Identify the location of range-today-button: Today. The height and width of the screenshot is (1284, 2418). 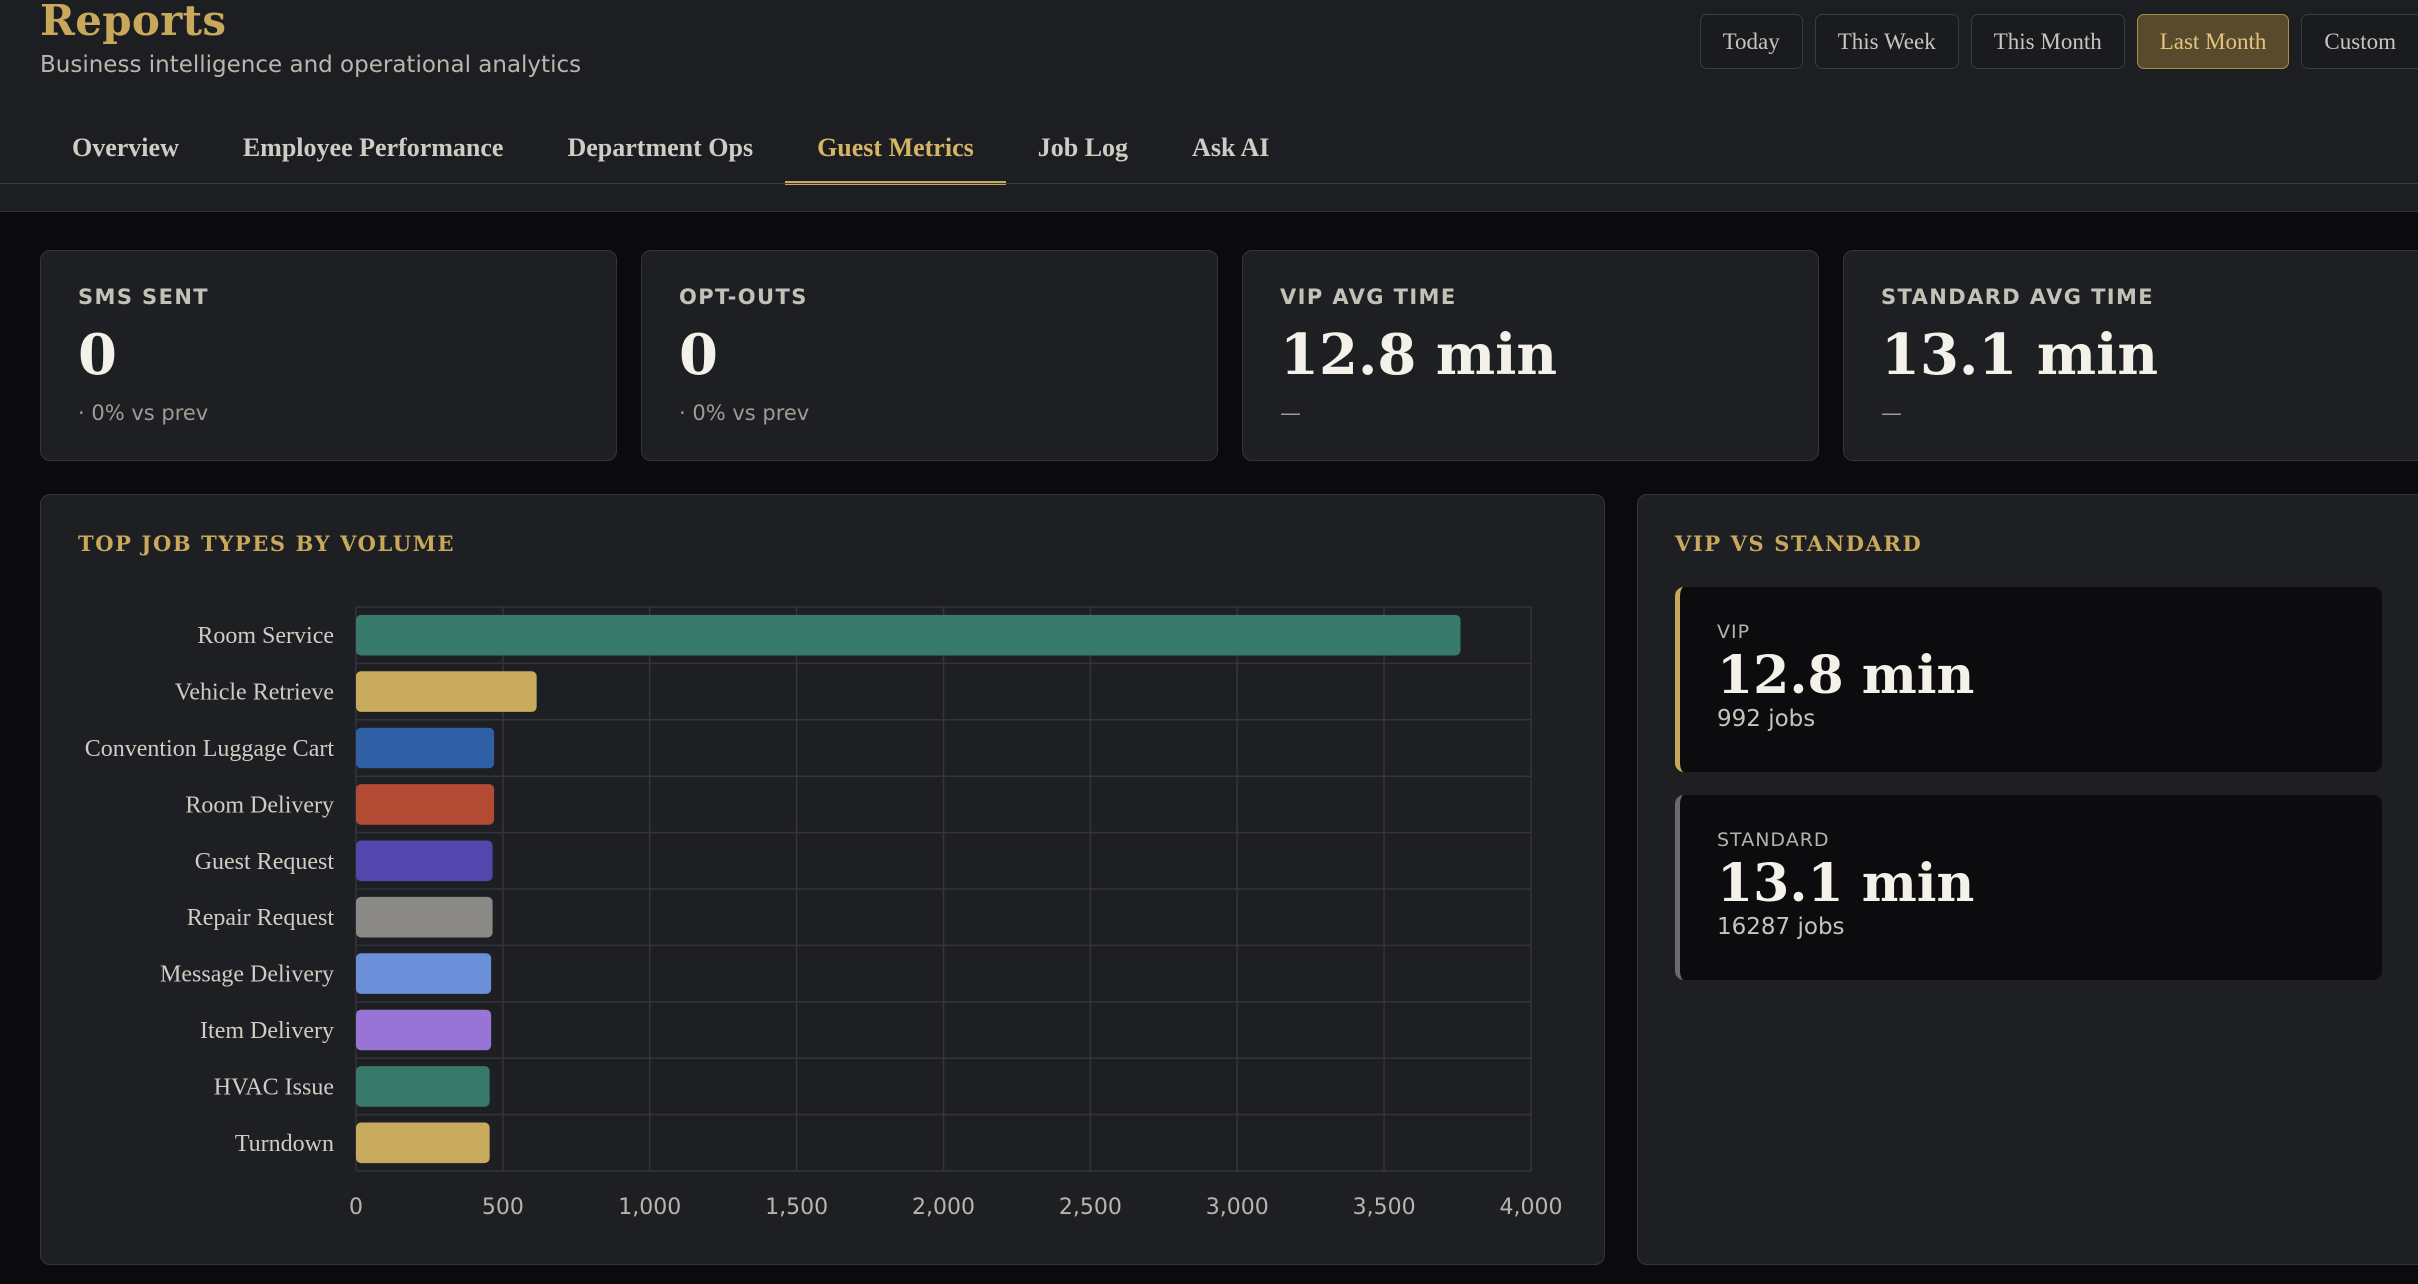
(1751, 41).